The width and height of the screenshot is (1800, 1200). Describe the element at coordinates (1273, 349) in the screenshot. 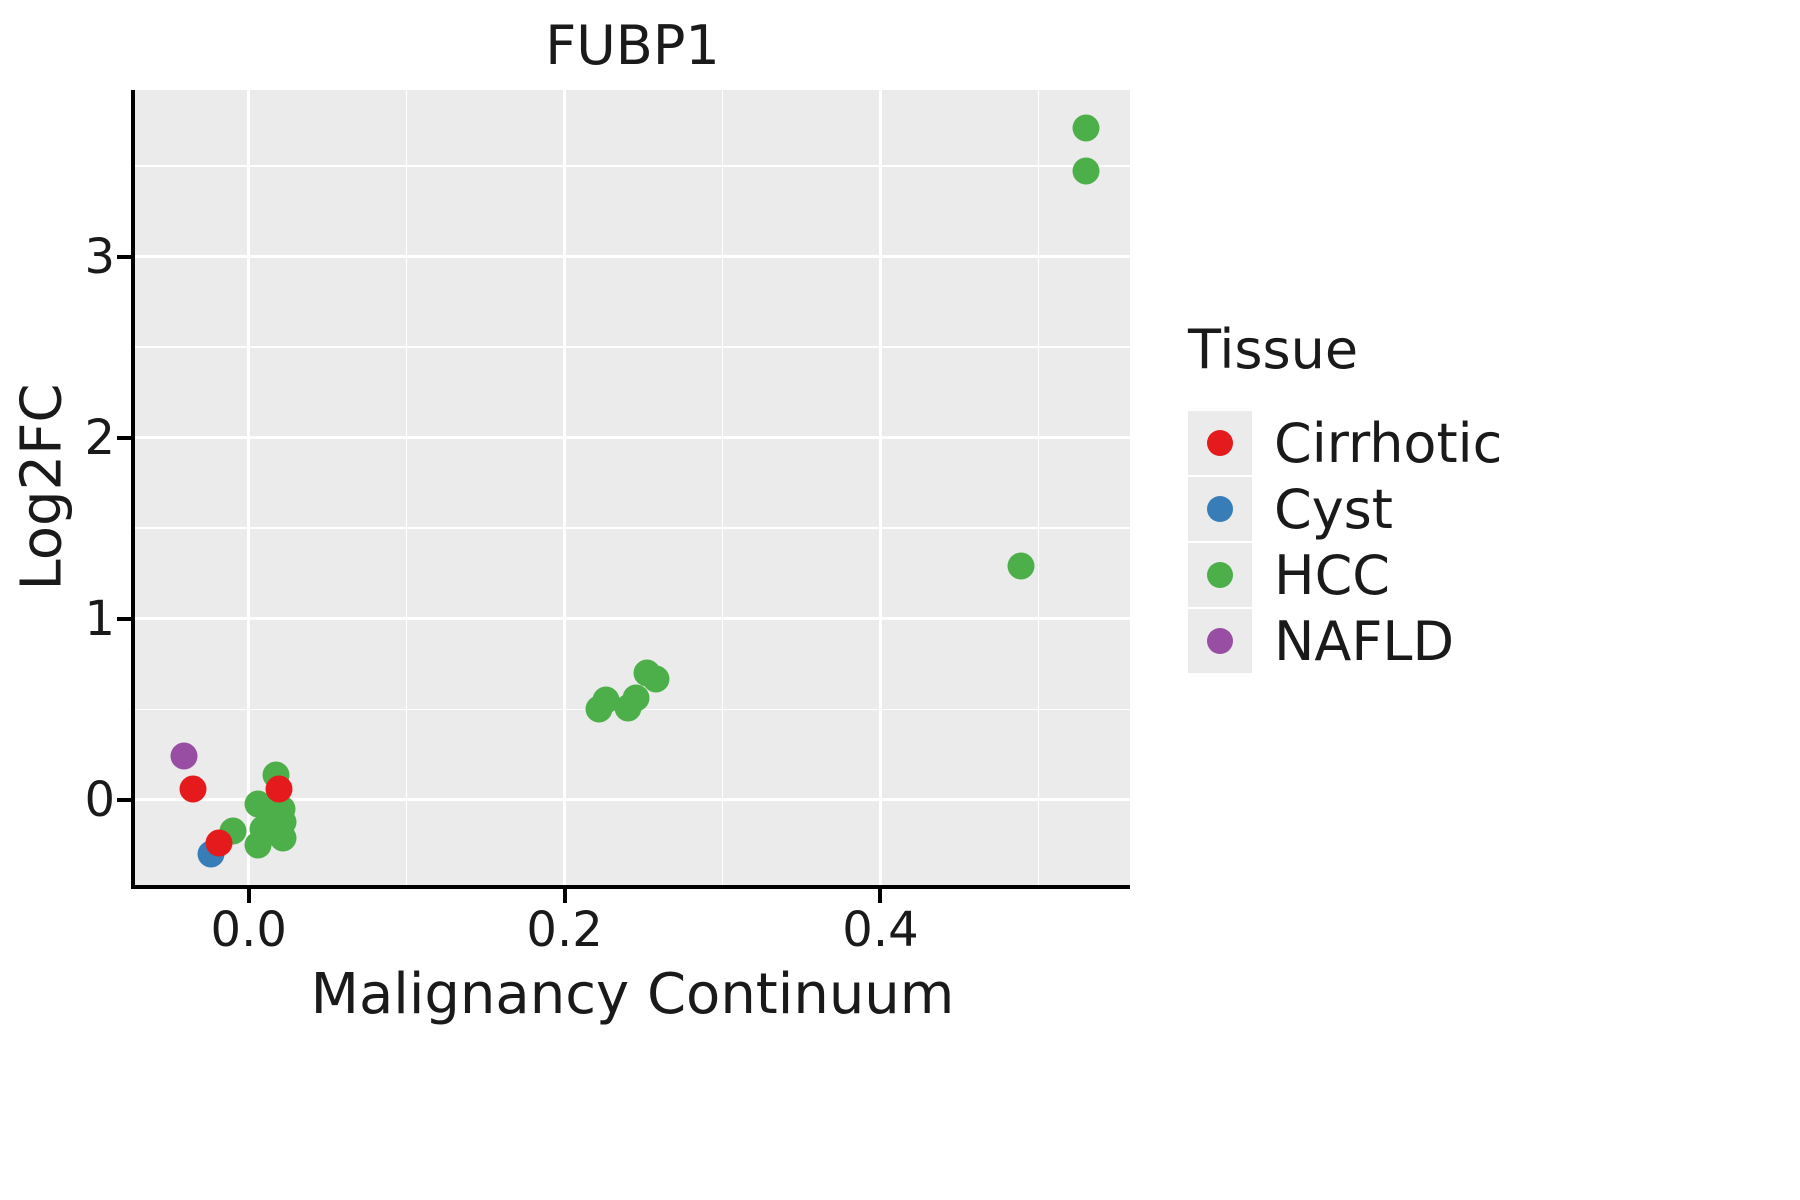

I see `legend-title: Tissue` at that location.